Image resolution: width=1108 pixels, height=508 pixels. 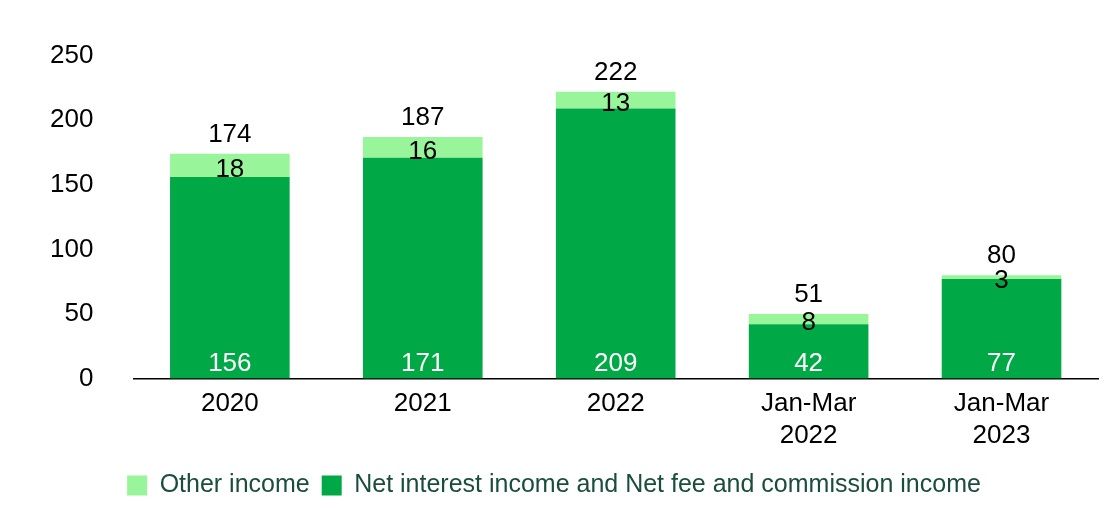 I want to click on total-label: 51, so click(x=809, y=293).